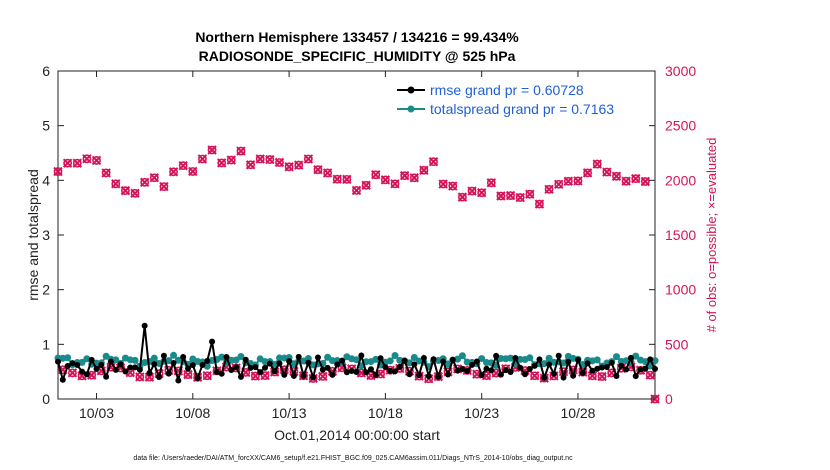 The image size is (830, 470). I want to click on left-tick-label: 1, so click(46, 344).